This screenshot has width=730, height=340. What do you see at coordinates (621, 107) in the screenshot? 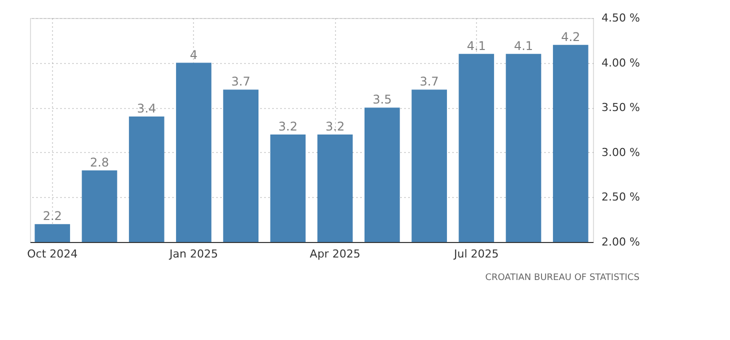
I see `y-tick-label: 3.50 %` at bounding box center [621, 107].